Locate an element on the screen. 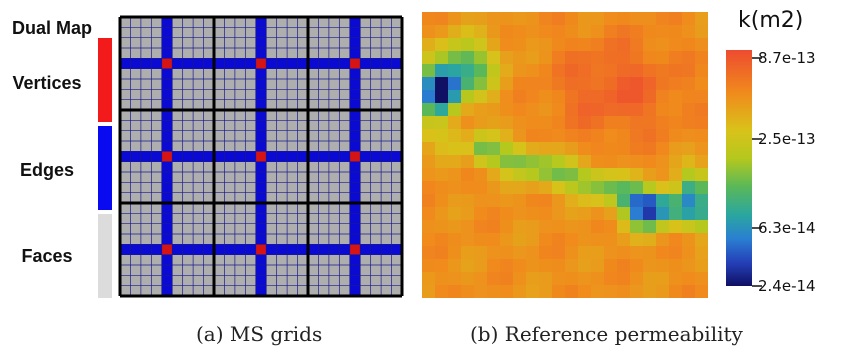 This screenshot has width=844, height=354. colorbar-tick-label: 6.3e-14 is located at coordinates (787, 228).